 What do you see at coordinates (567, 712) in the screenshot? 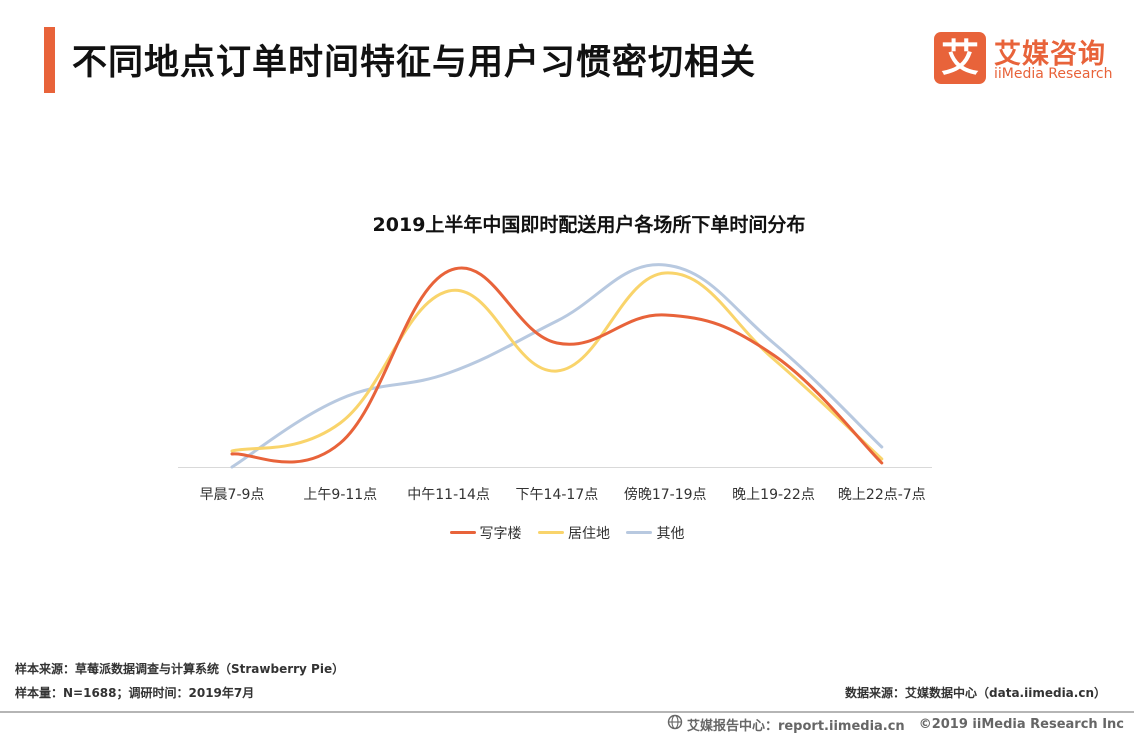
I see `footer-divider` at bounding box center [567, 712].